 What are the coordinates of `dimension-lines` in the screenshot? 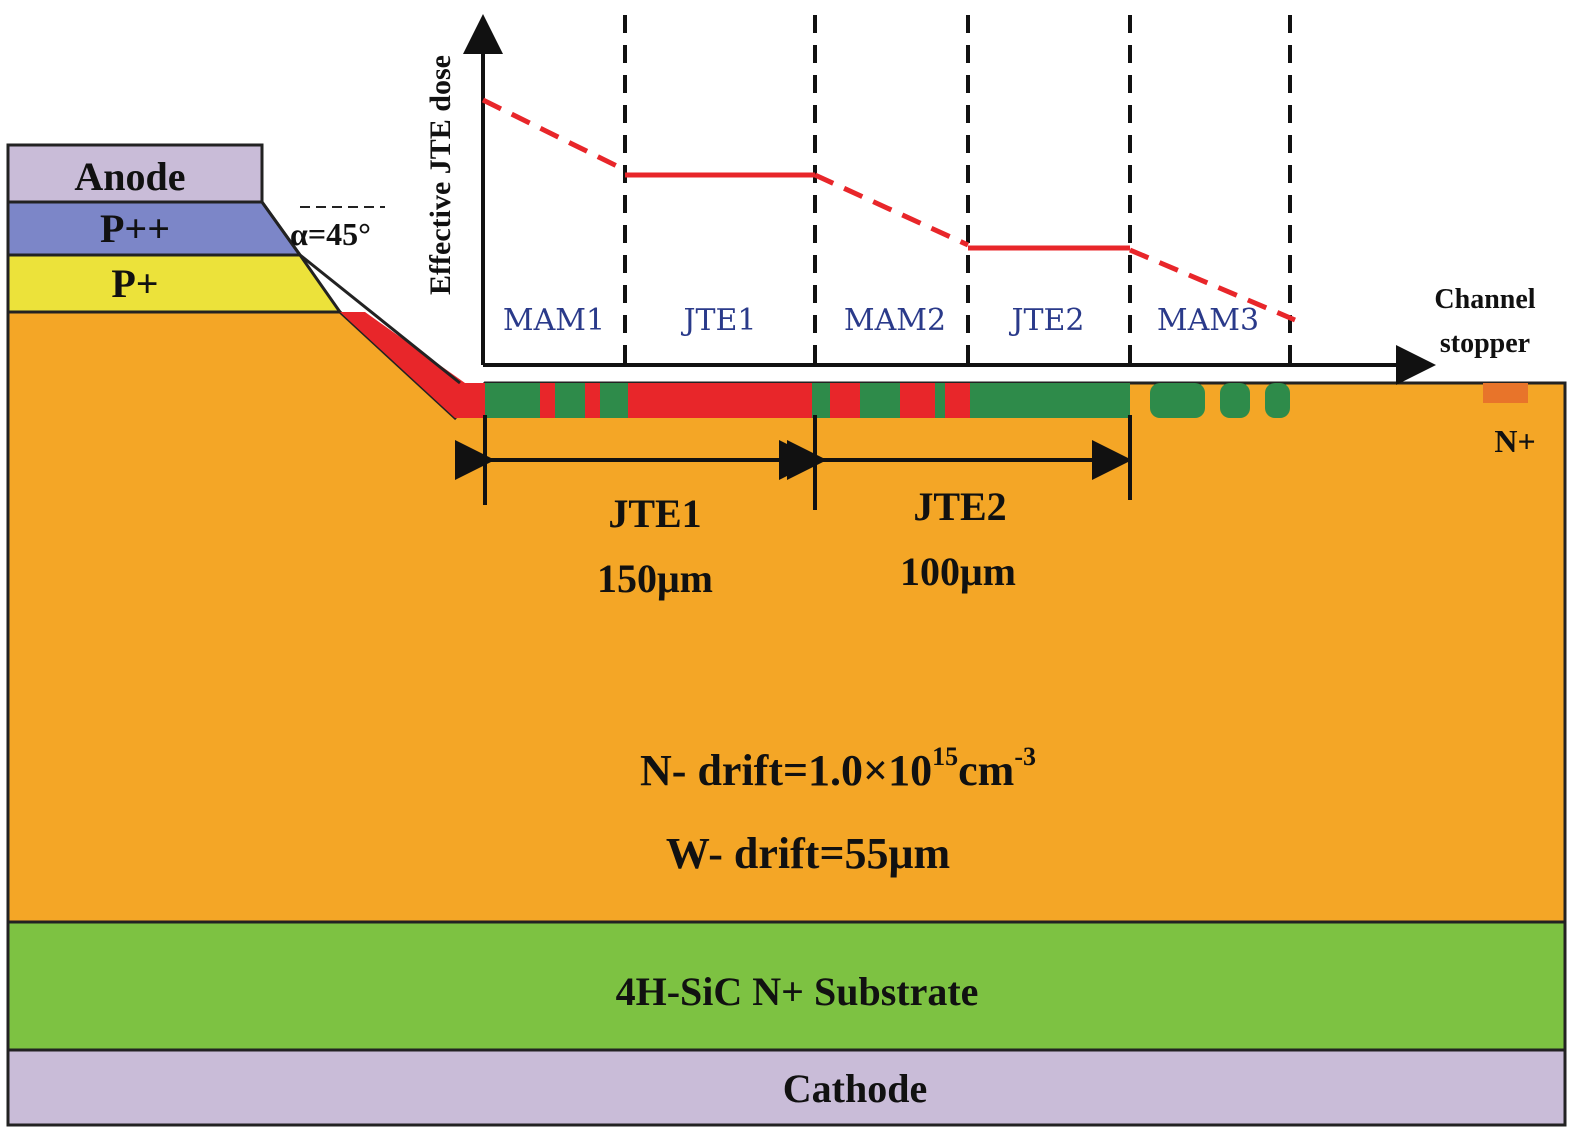 It's located at (793, 462).